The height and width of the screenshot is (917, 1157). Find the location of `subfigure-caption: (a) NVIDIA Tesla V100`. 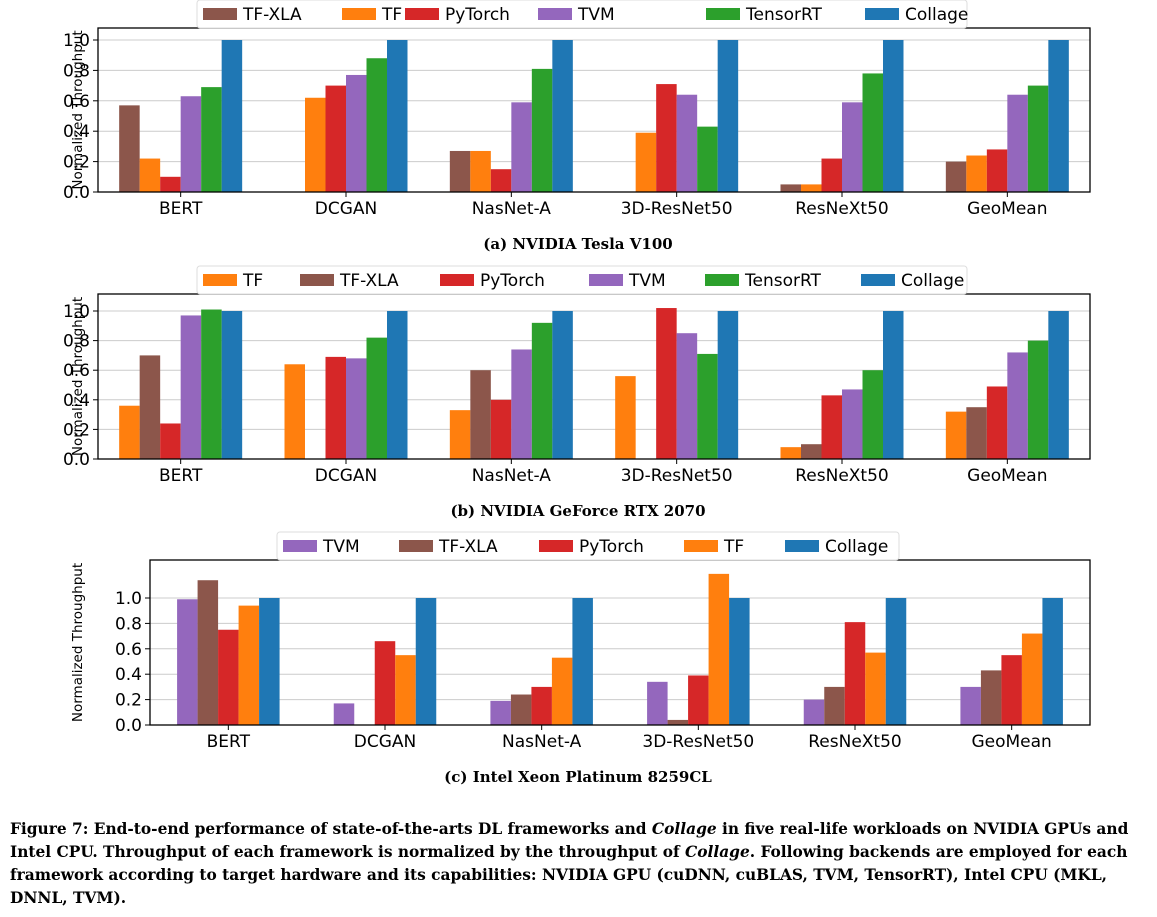

subfigure-caption: (a) NVIDIA Tesla V100 is located at coordinates (577, 244).